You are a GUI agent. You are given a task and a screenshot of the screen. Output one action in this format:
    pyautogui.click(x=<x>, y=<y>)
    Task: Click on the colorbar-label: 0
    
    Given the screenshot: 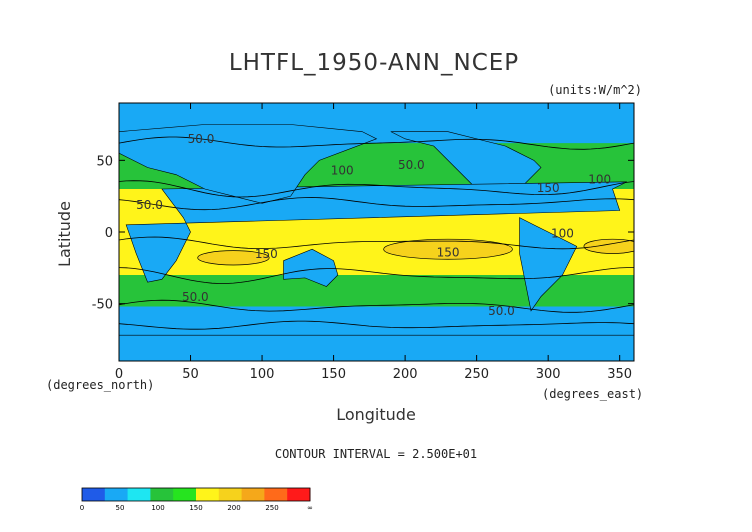 What is the action you would take?
    pyautogui.click(x=82, y=508)
    